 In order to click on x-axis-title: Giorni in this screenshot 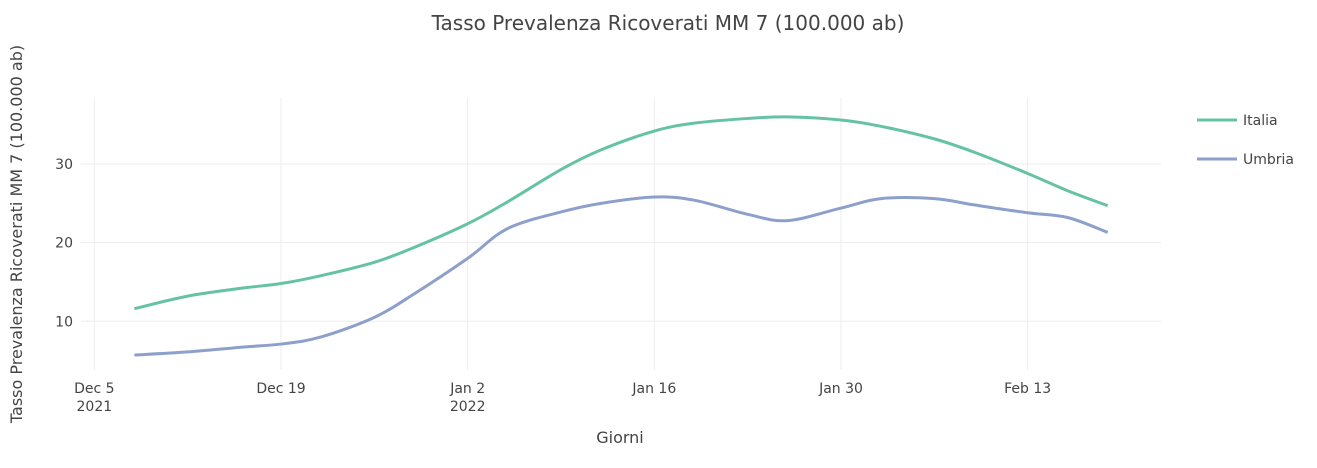, I will do `click(620, 437)`.